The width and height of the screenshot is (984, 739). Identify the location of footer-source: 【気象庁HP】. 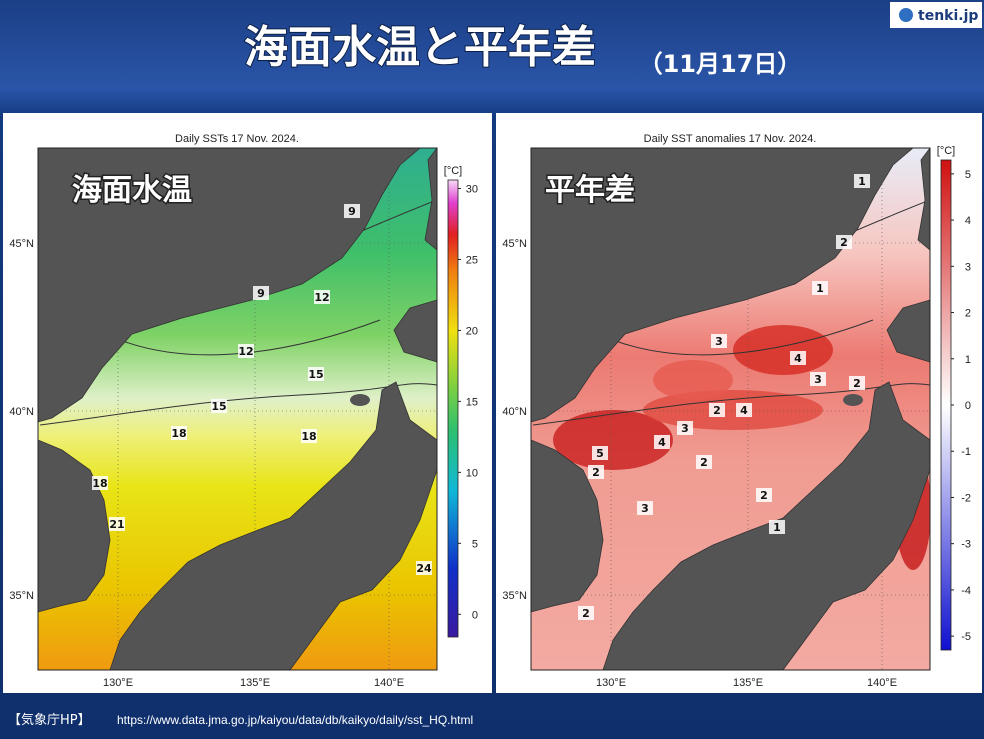
(49, 720).